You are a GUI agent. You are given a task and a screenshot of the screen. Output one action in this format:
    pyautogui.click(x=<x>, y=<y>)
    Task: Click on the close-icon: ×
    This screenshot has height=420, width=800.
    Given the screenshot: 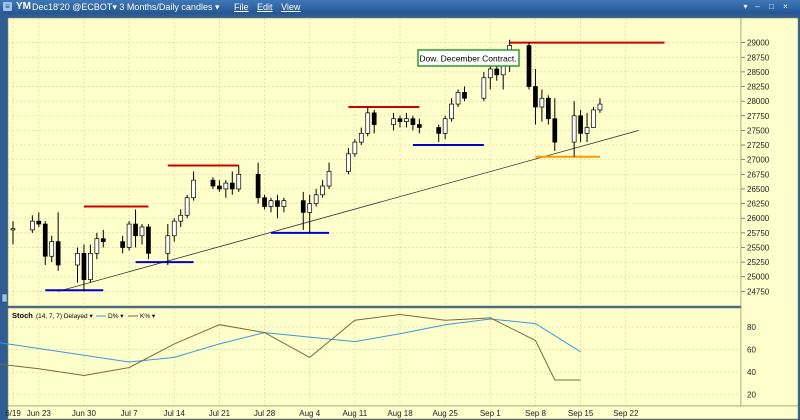 What is the action you would take?
    pyautogui.click(x=785, y=6)
    